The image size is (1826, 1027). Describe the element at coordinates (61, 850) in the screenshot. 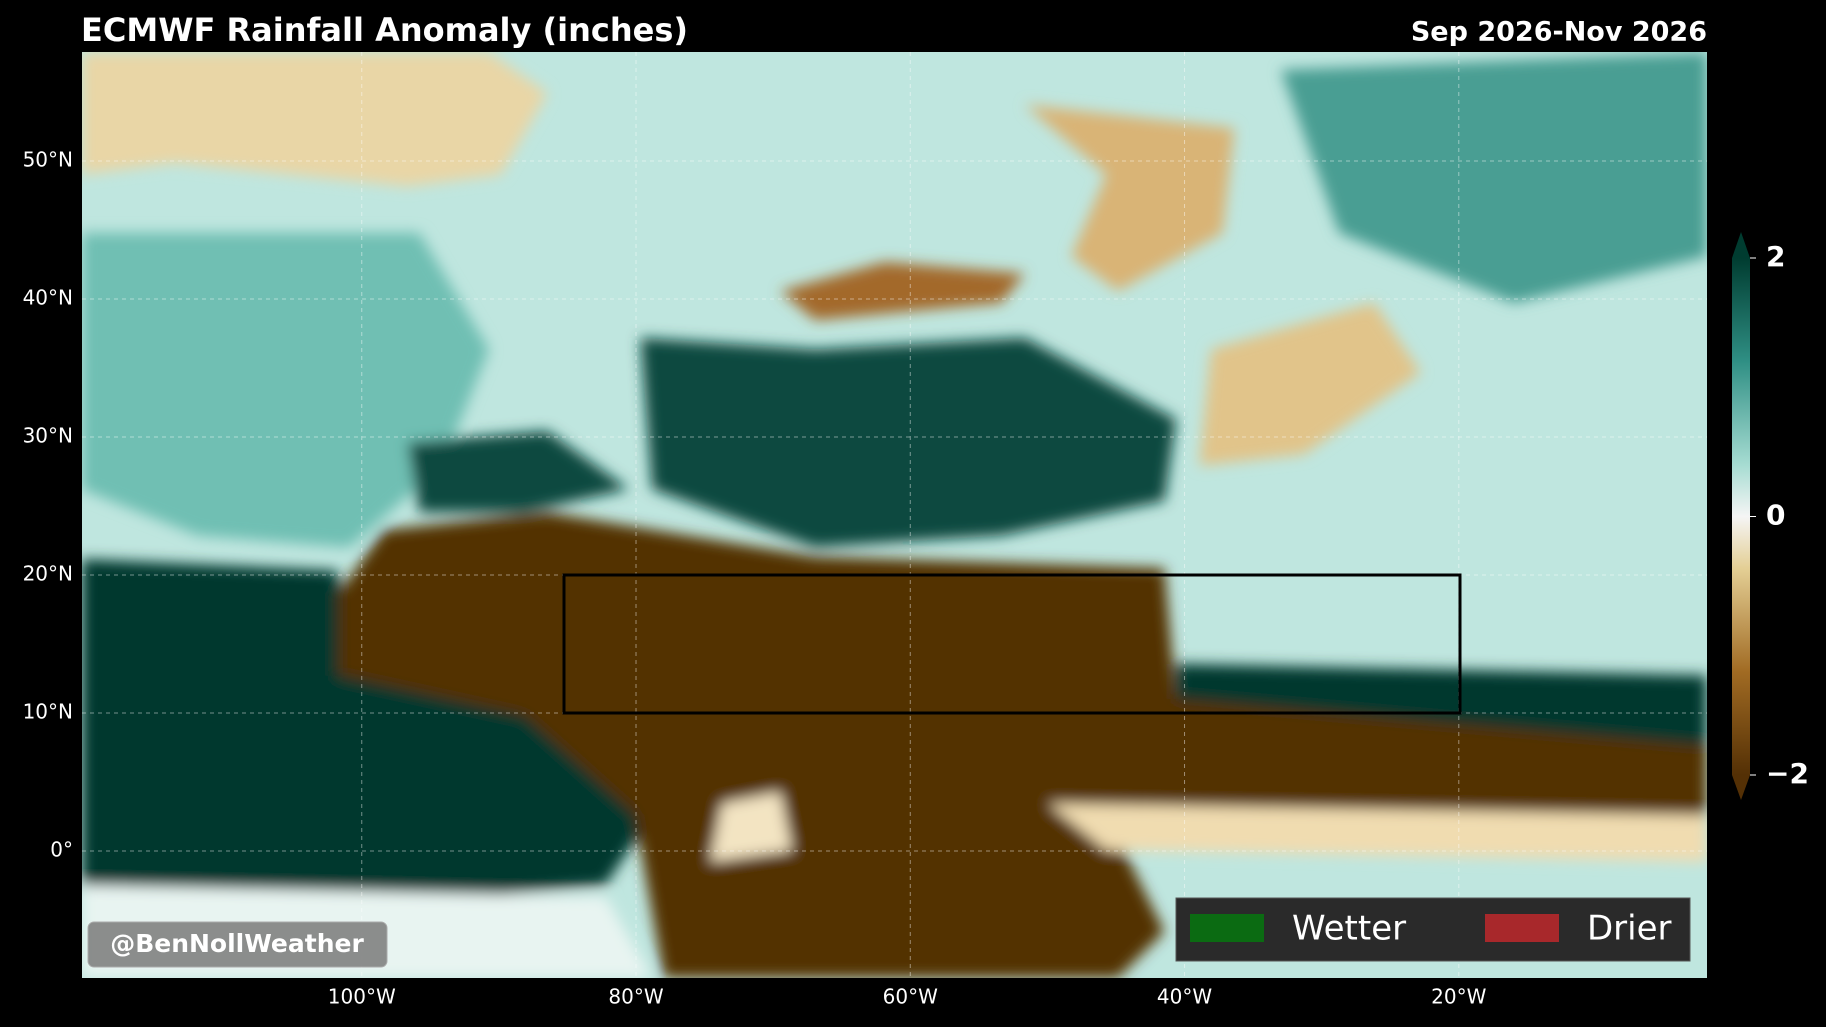

I see `y-tick-label: 0°` at that location.